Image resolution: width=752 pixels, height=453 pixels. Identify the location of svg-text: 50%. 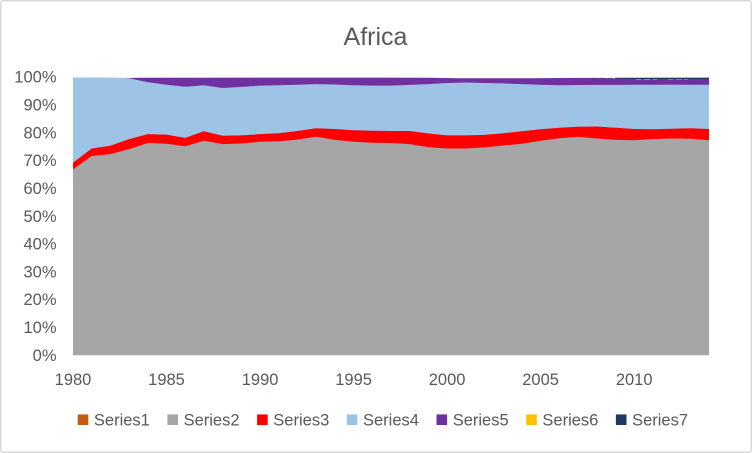
(39, 217).